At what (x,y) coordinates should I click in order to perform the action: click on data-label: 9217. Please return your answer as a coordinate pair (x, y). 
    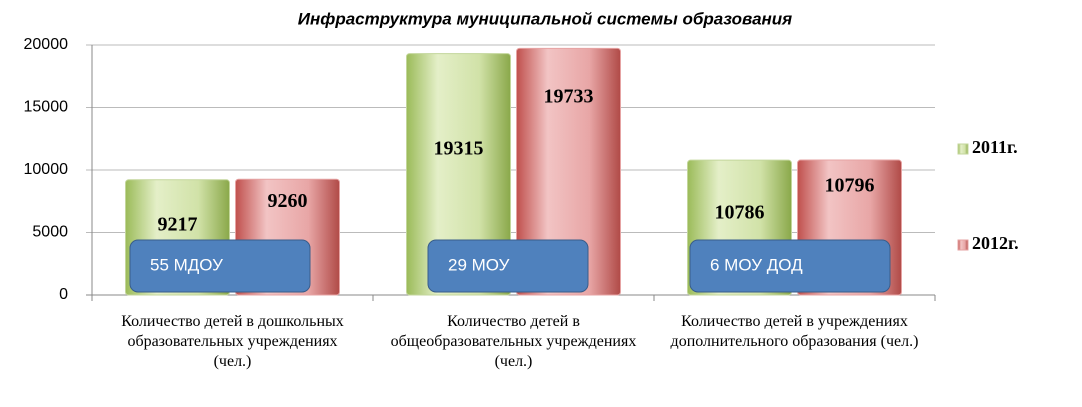
    Looking at the image, I should click on (178, 224).